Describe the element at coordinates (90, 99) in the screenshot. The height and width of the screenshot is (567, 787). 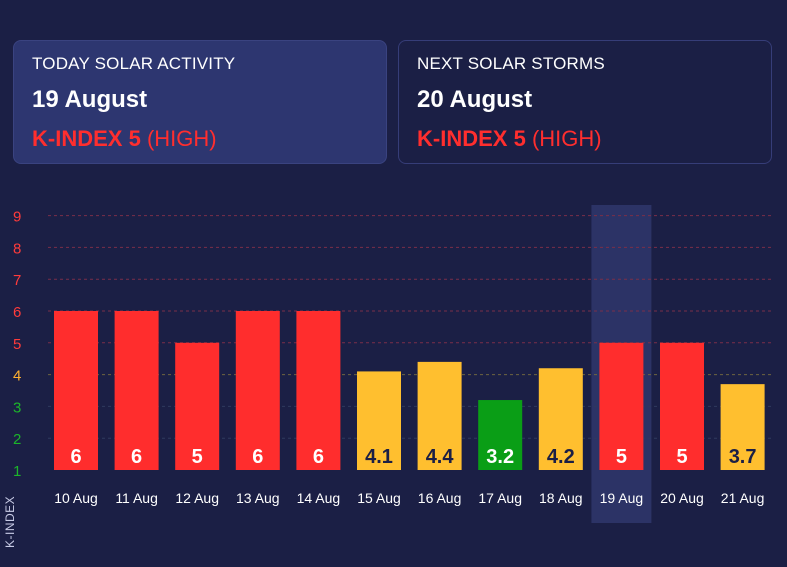
I see `today-card-date: 19 August` at that location.